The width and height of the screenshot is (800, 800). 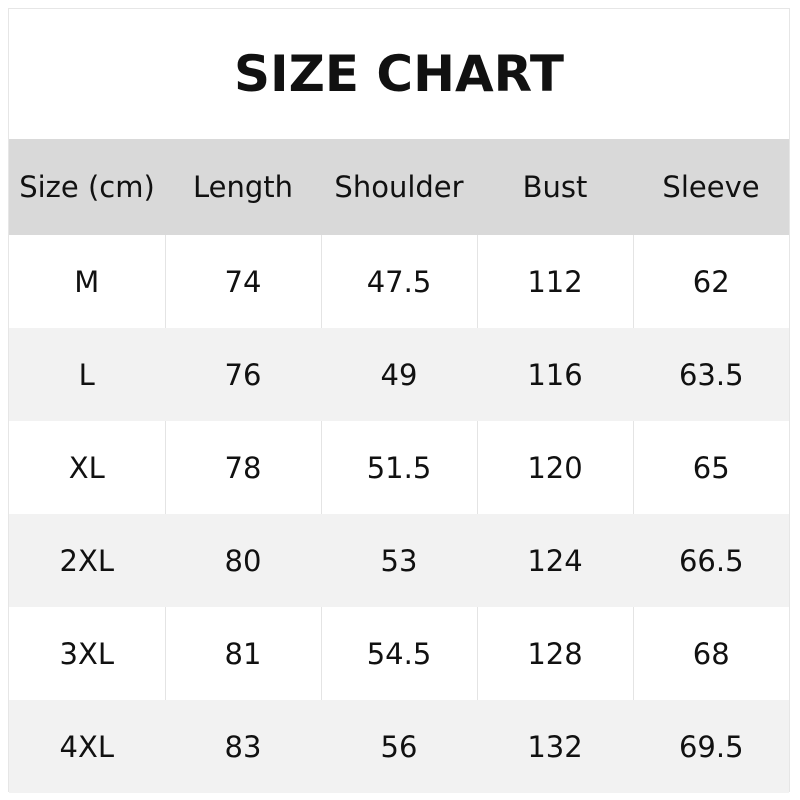 What do you see at coordinates (555, 187) in the screenshot?
I see `column-header: Bust` at bounding box center [555, 187].